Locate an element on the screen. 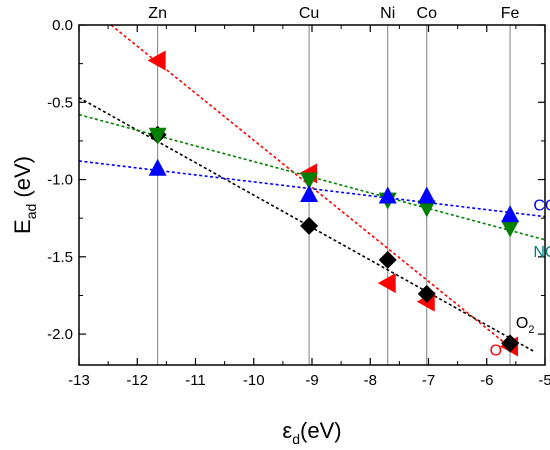  series-label-o2: O2 is located at coordinates (525, 325).